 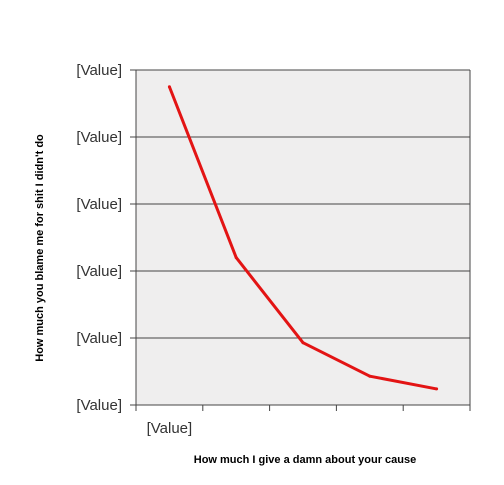 I want to click on y-tick-label-4: [Value], so click(x=99, y=137).